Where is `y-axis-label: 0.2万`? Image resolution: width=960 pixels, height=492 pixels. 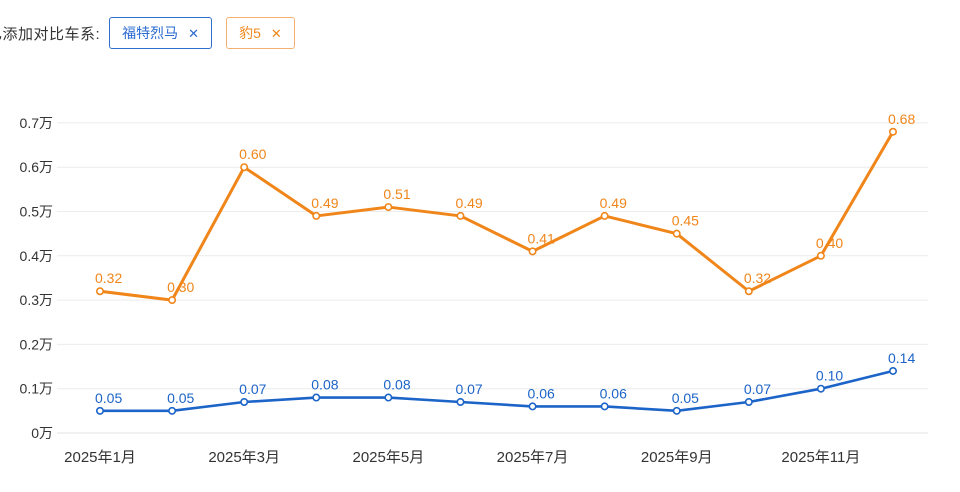
y-axis-label: 0.2万 is located at coordinates (36, 344).